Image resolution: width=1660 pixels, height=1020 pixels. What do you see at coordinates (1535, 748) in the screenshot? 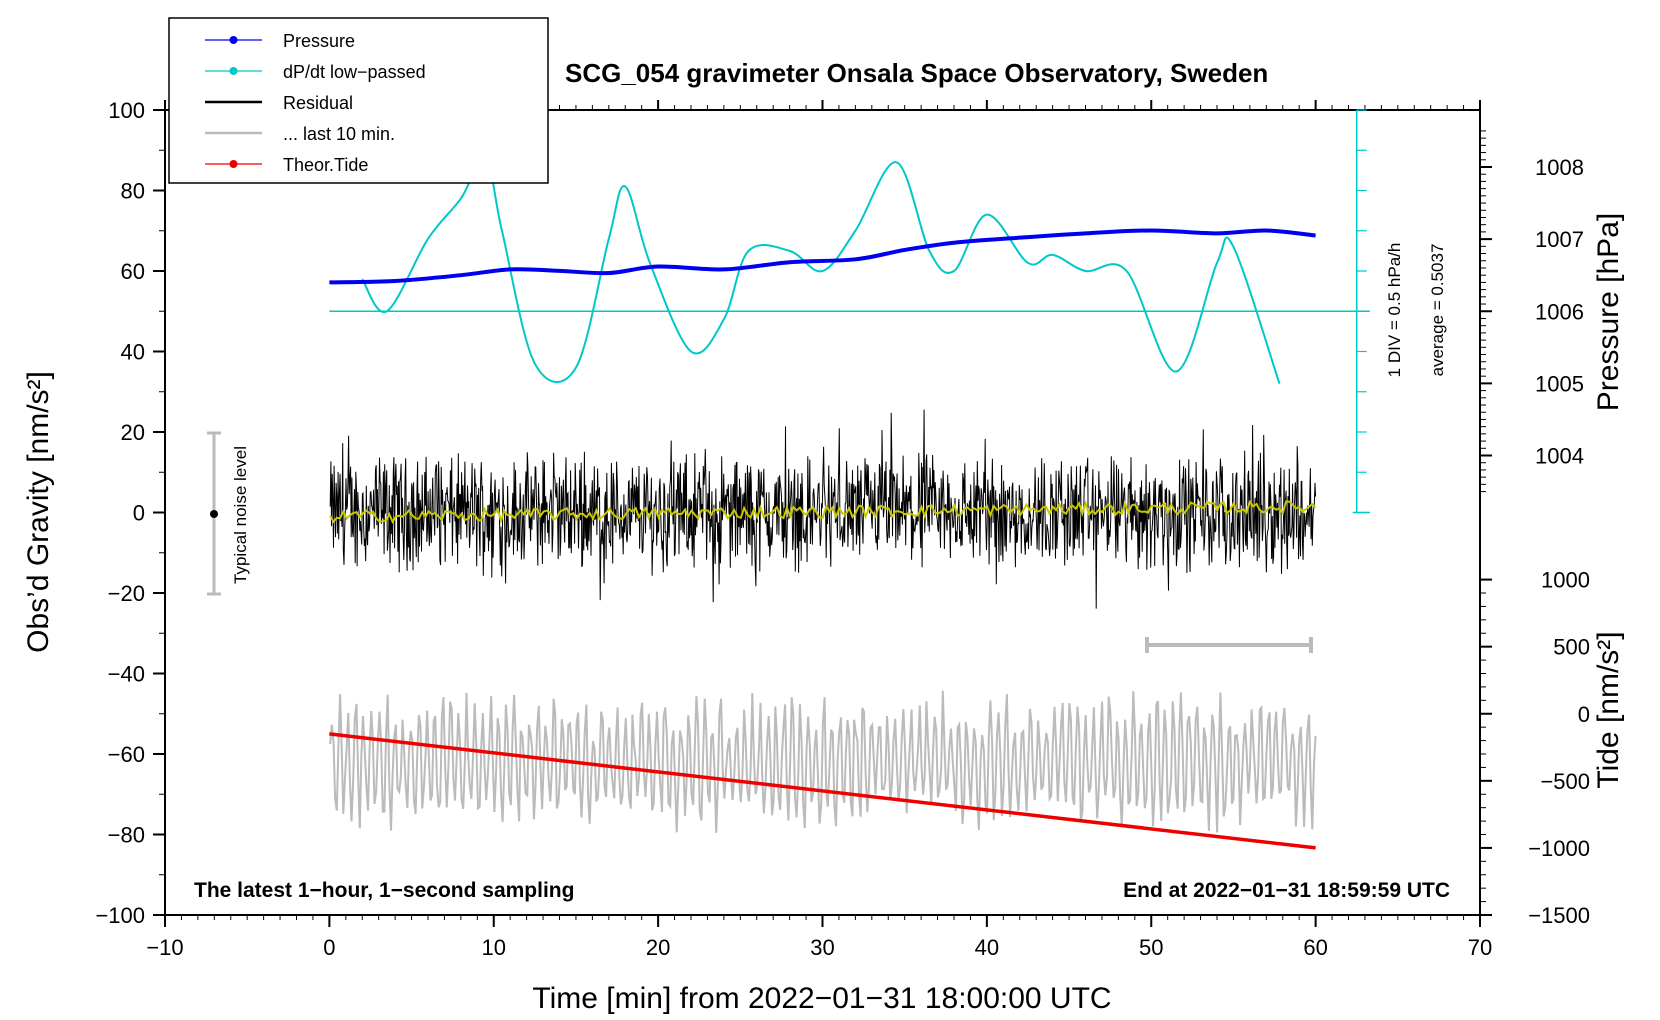
I see `tide-axis-ticks: 1000 500 0 −500 −1000 −1500` at bounding box center [1535, 748].